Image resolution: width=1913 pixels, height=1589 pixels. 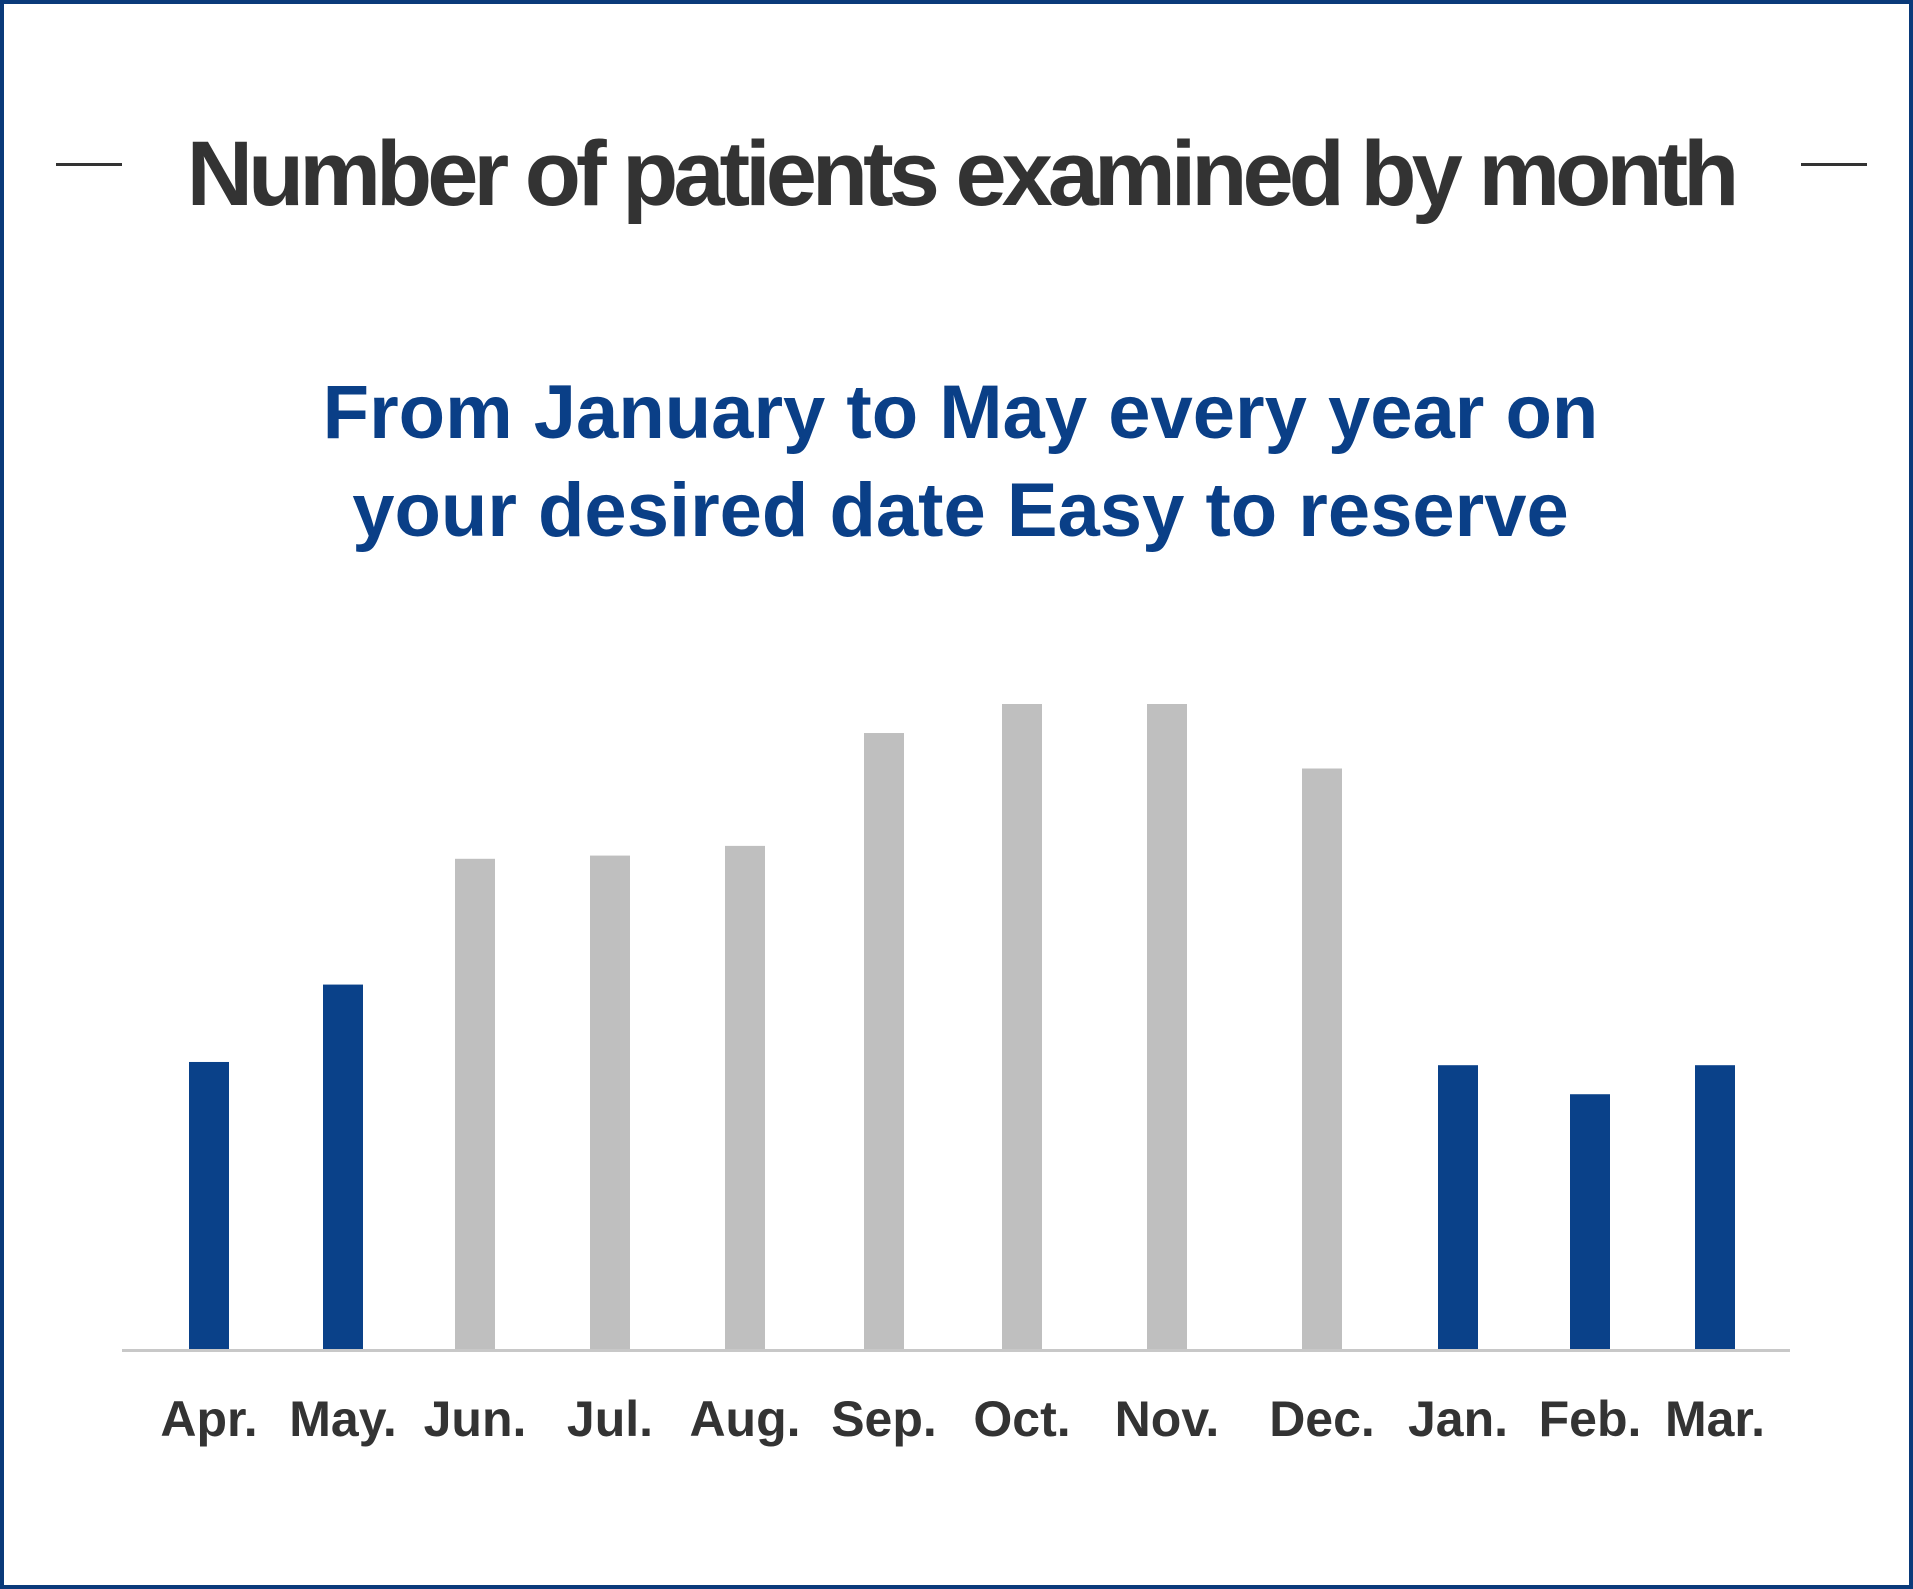 I want to click on chart-title: Number of patients examined by month, so click(x=963, y=174).